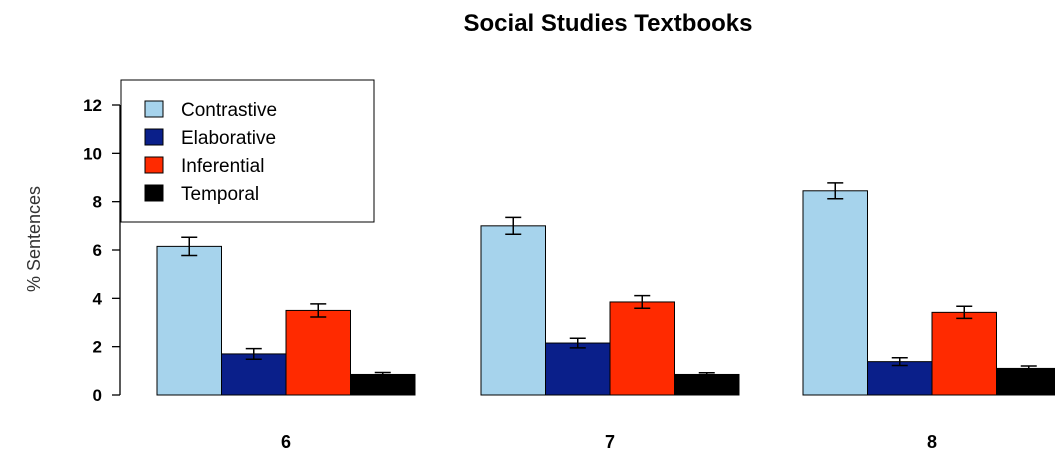  Describe the element at coordinates (222, 166) in the screenshot. I see `legend-label: Inferential` at that location.